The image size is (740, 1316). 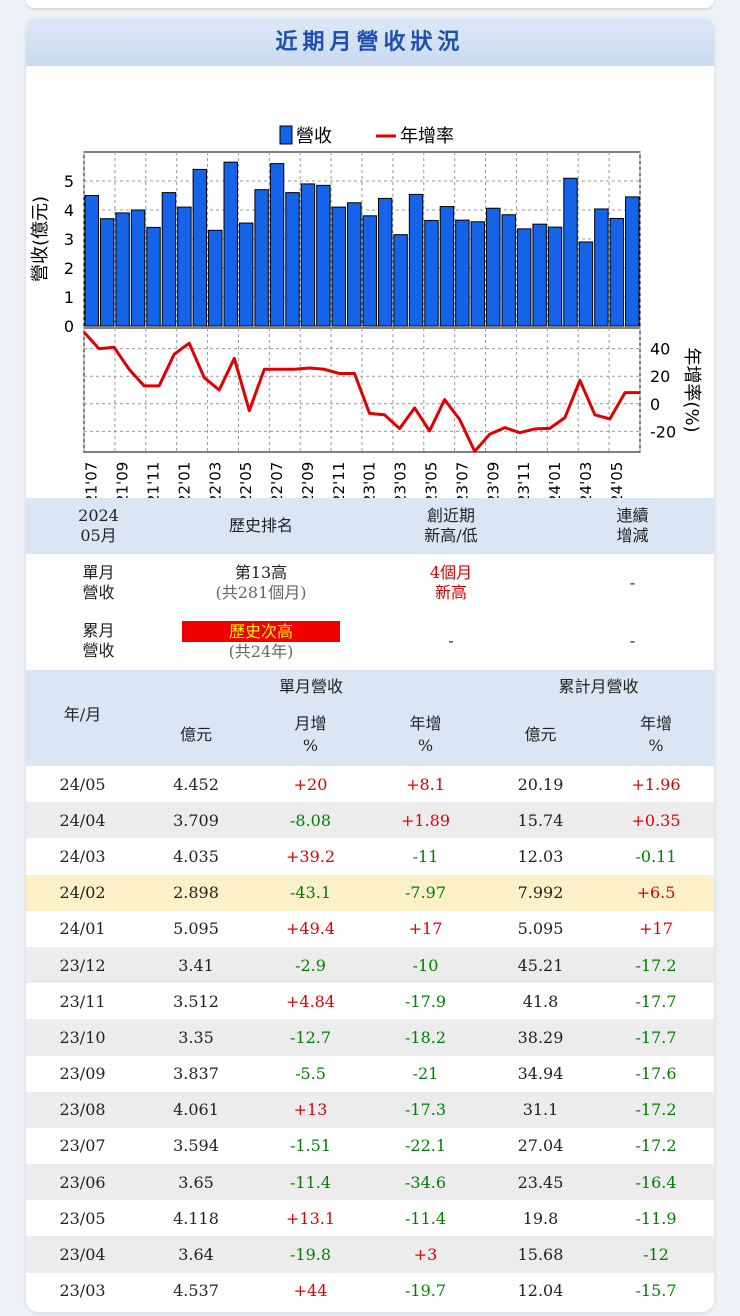 I want to click on x-tick-label: 21'09, so click(x=123, y=480).